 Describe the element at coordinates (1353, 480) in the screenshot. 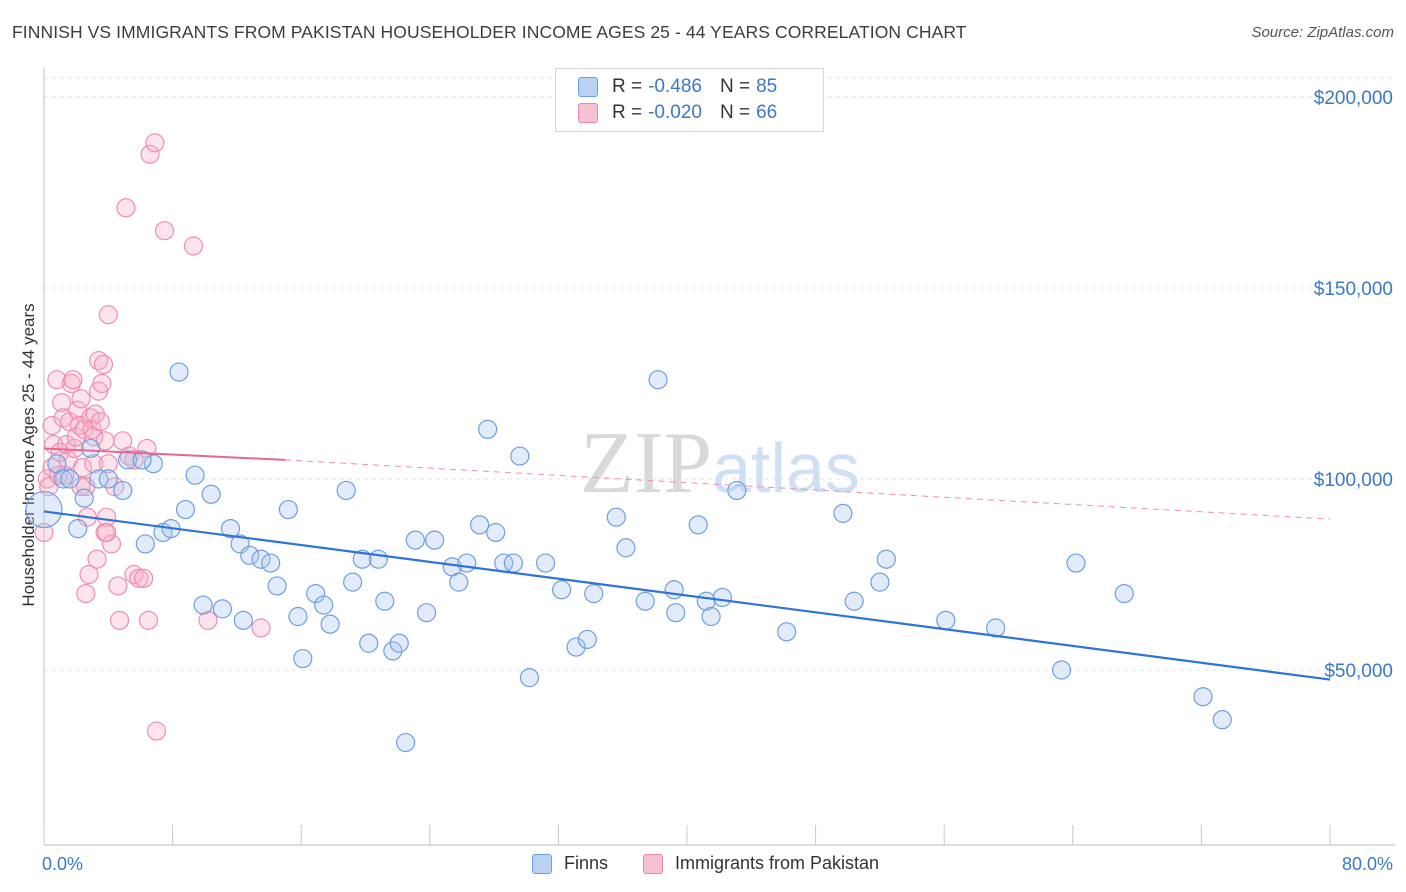

I see `y-tick-label: $100,000` at that location.